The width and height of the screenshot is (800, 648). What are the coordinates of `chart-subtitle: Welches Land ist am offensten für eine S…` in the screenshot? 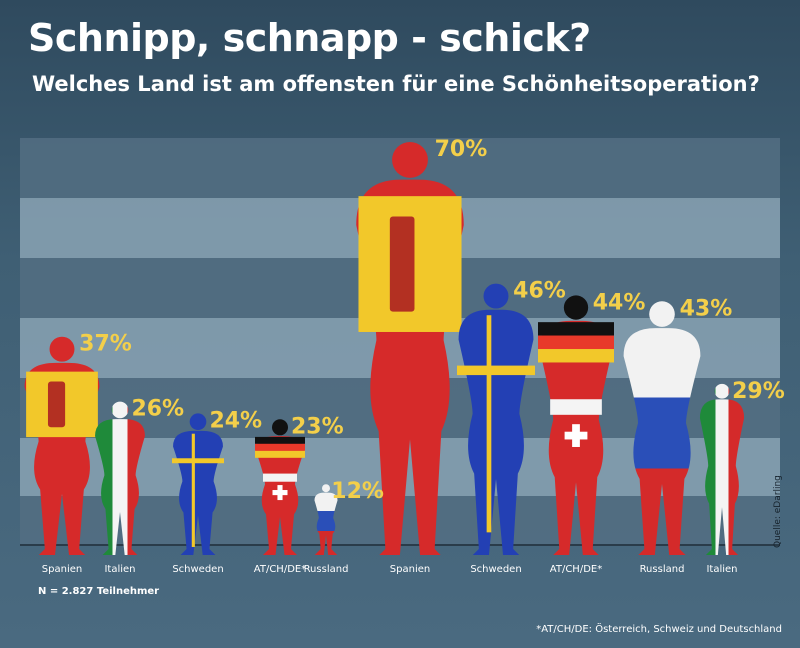 It's located at (396, 84).